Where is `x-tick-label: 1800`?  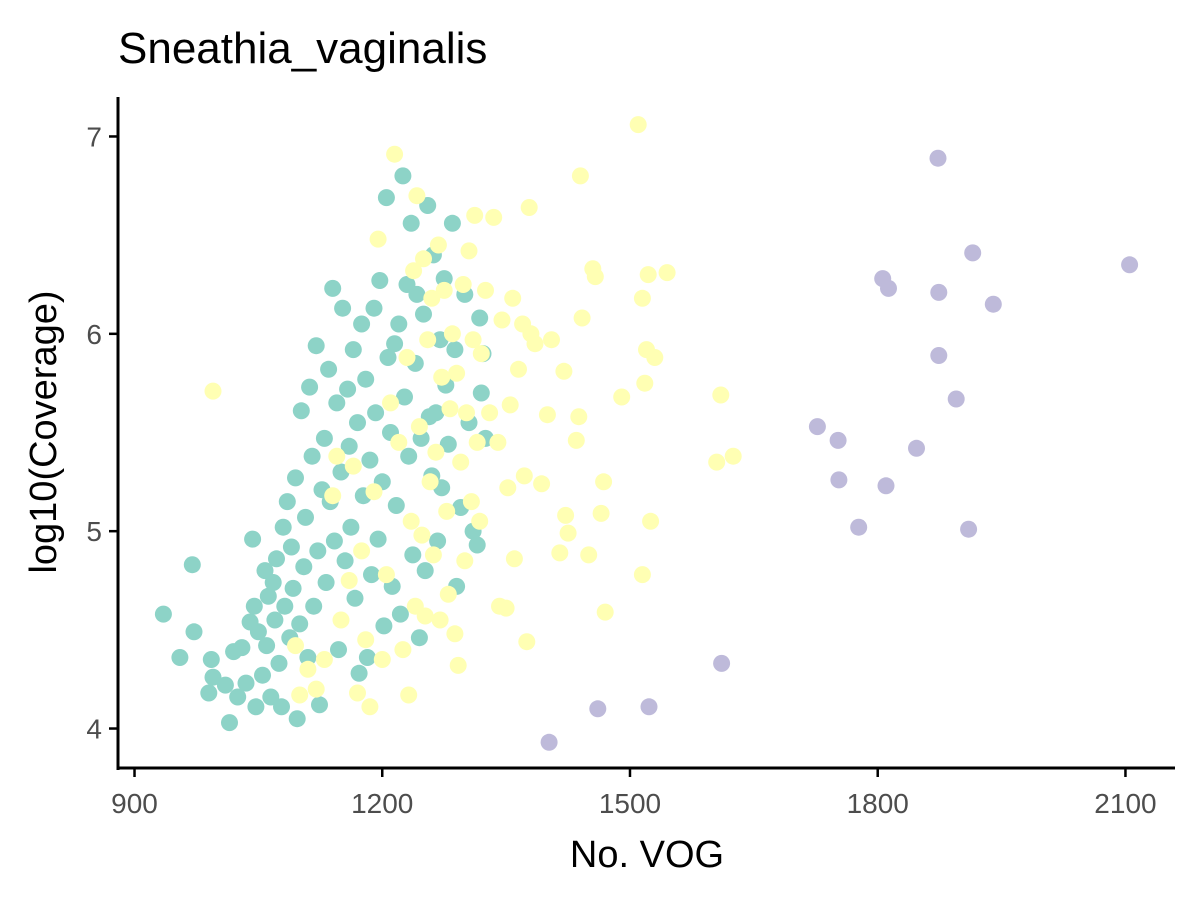 x-tick-label: 1800 is located at coordinates (878, 803).